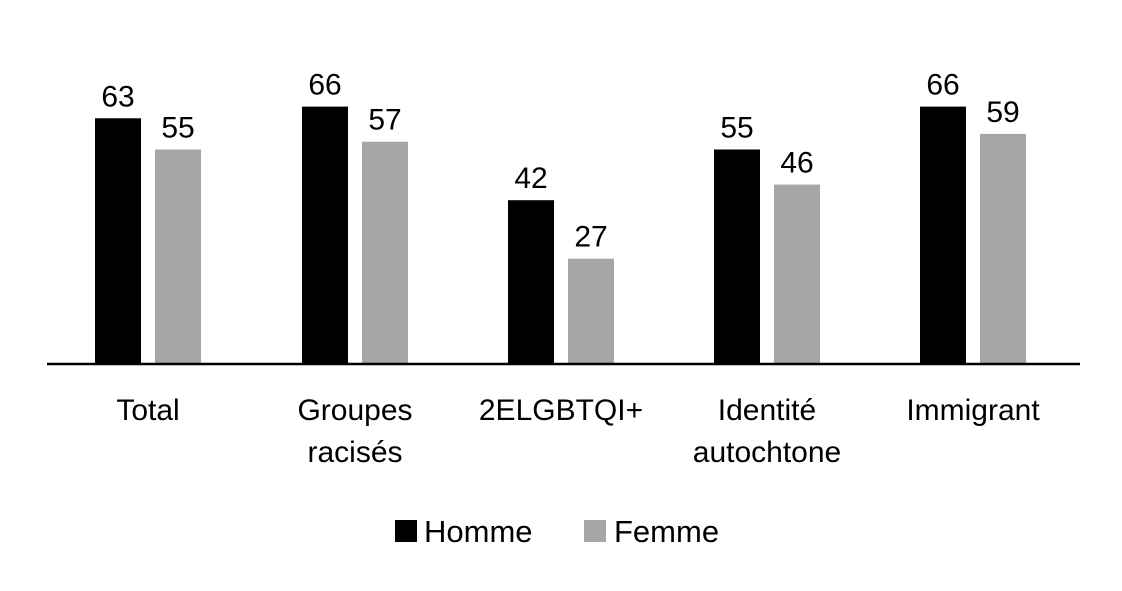  I want to click on legend-label-homme: Homme, so click(478, 531).